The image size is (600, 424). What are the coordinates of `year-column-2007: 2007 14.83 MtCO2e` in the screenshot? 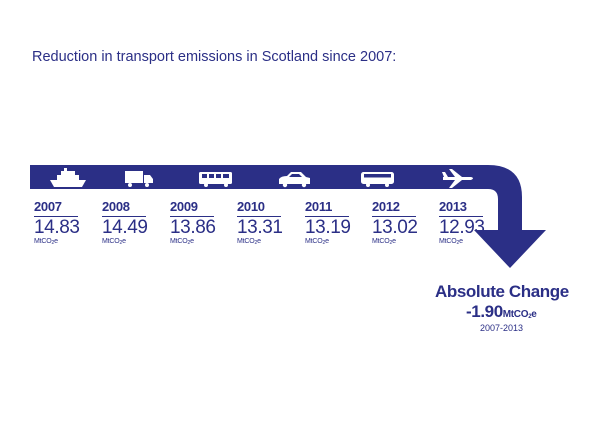 It's located at (64, 223).